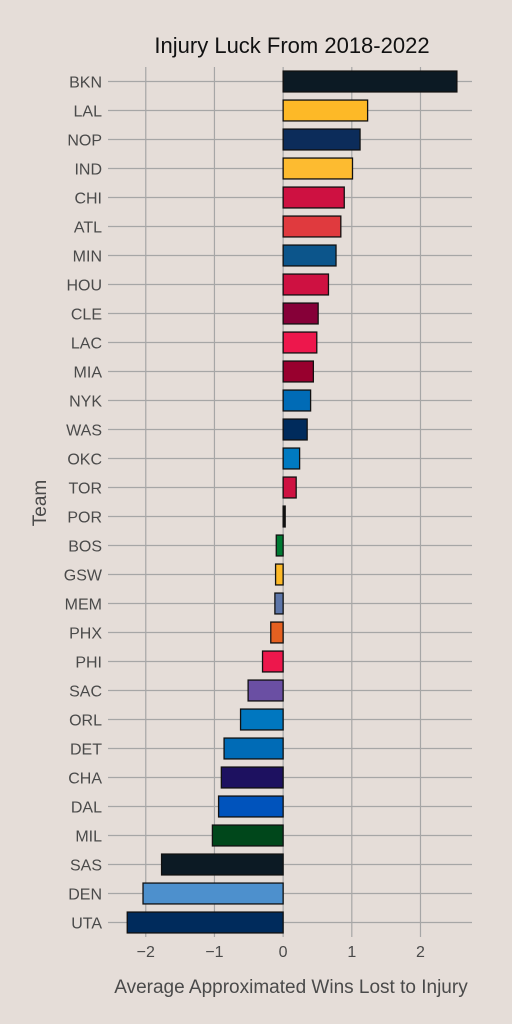  What do you see at coordinates (86, 924) in the screenshot?
I see `y-tick-label: UTA` at bounding box center [86, 924].